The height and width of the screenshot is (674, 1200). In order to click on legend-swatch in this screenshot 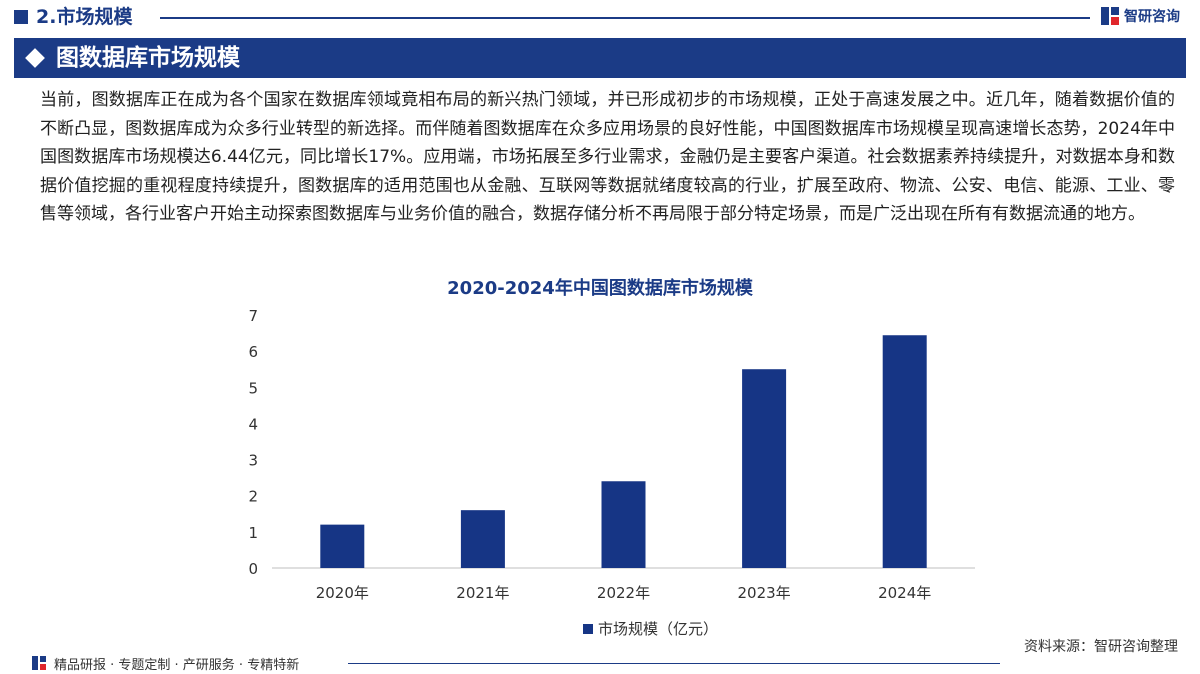, I will do `click(588, 629)`.